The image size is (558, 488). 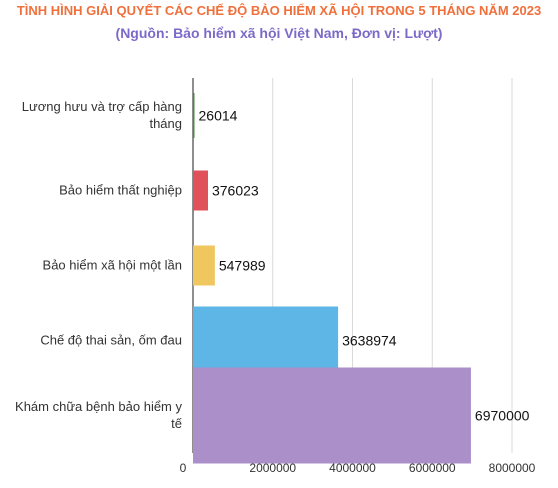 I want to click on category-label-line: Bảo hiểm thất nghiệp, so click(x=120, y=190).